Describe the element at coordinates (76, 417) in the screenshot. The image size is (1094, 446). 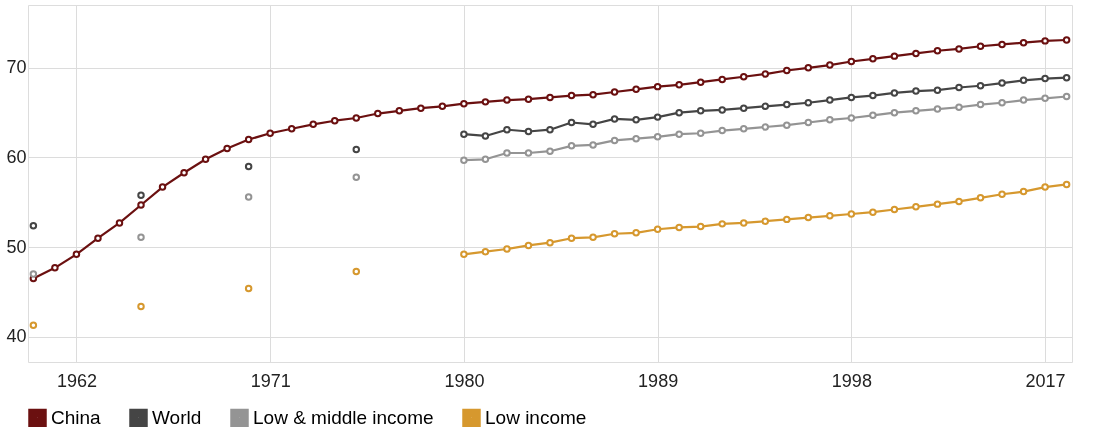
I see `legend-label: China` at that location.